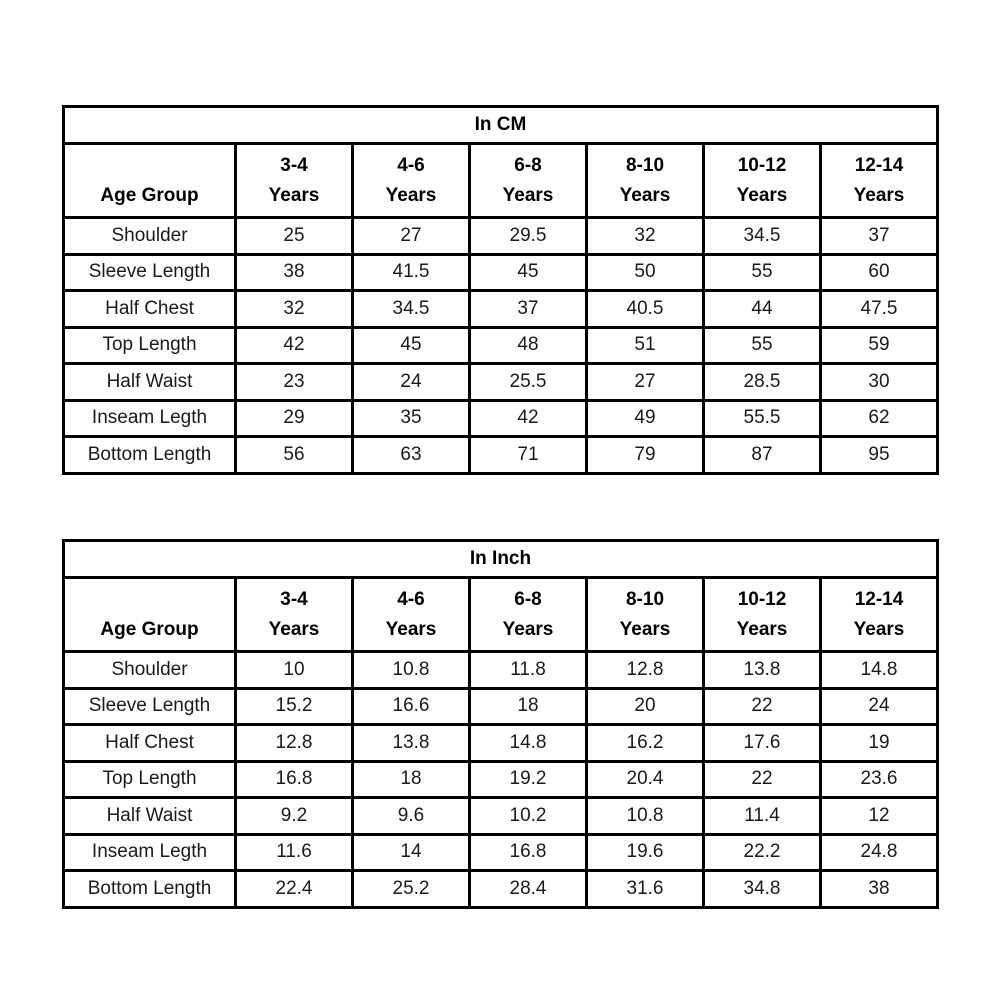  Describe the element at coordinates (762, 455) in the screenshot. I see `table-cell: 87` at that location.